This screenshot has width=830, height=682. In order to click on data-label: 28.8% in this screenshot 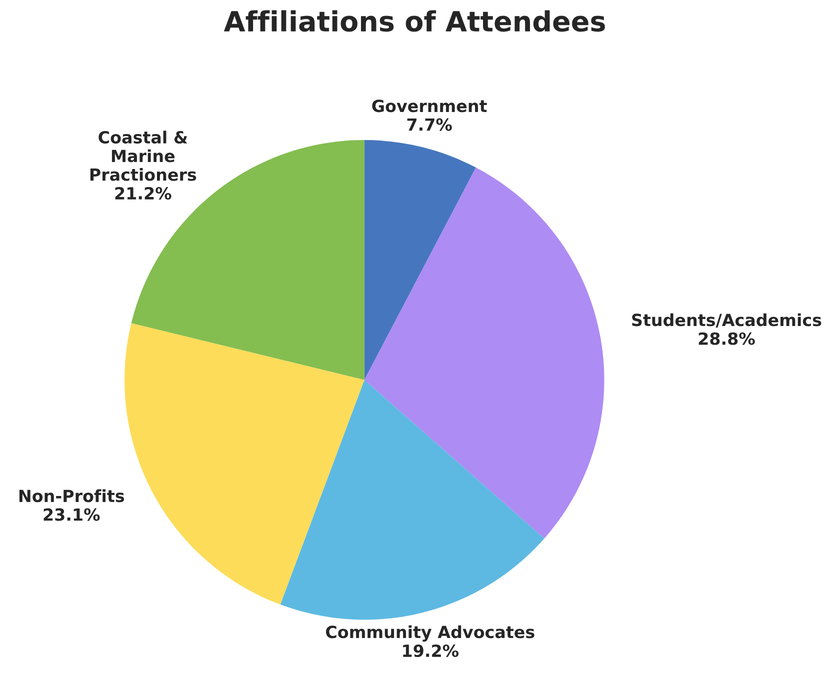, I will do `click(726, 338)`.